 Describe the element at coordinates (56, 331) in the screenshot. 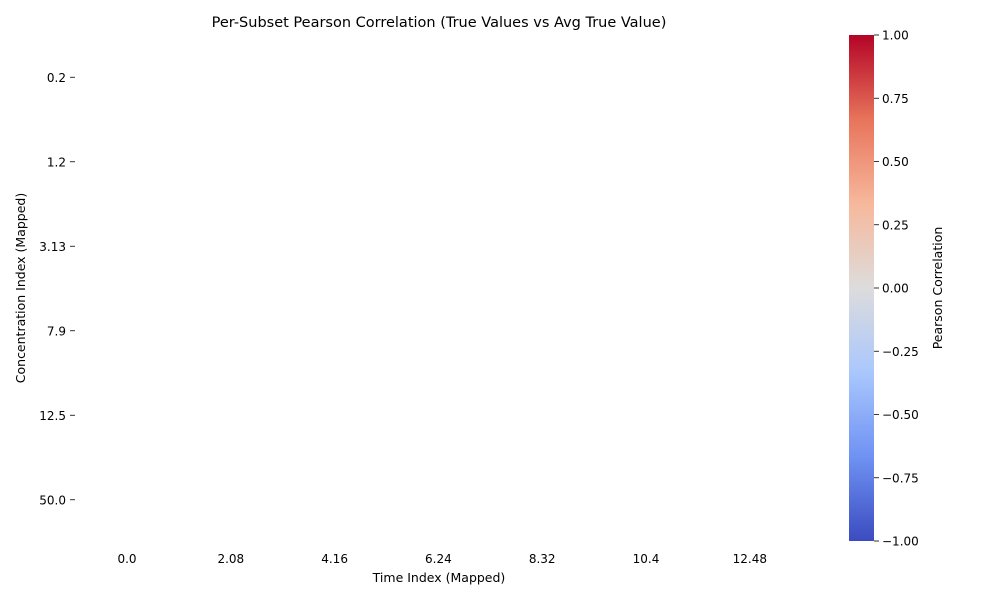

I see `y-tick-label: 7.9` at that location.